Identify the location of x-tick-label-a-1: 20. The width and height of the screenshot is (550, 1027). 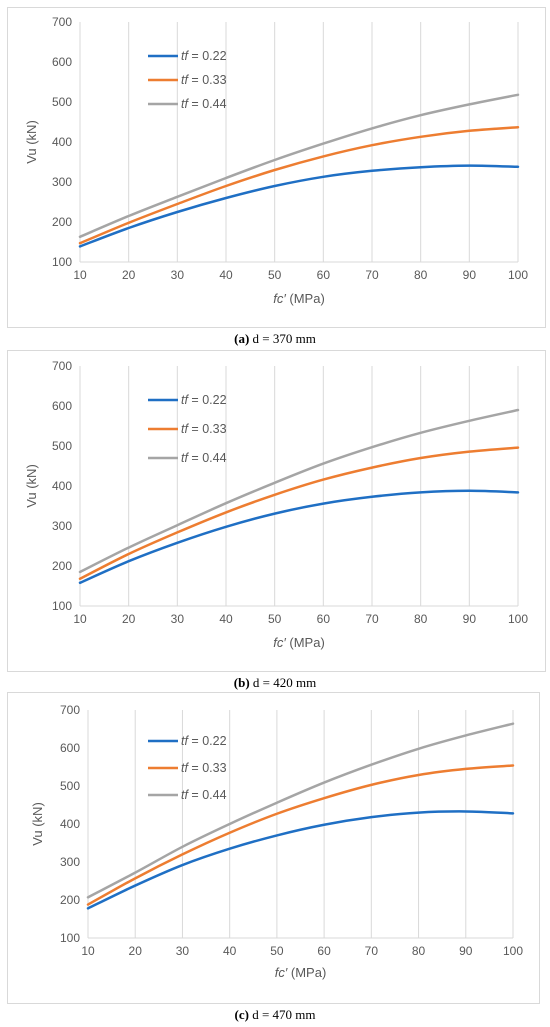
(129, 275).